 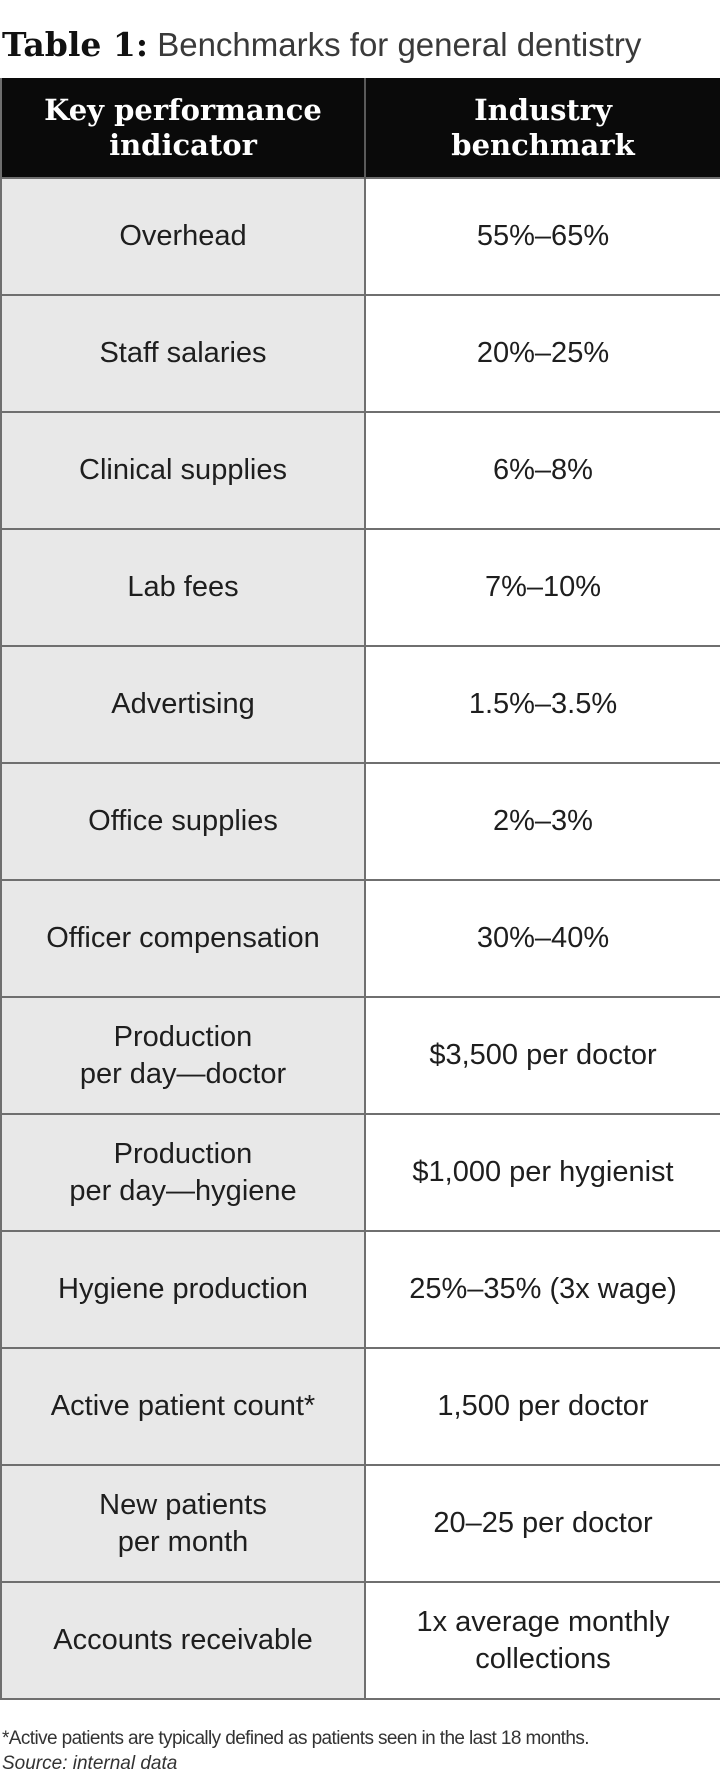 I want to click on source-note: Source: internal data, so click(x=90, y=1763).